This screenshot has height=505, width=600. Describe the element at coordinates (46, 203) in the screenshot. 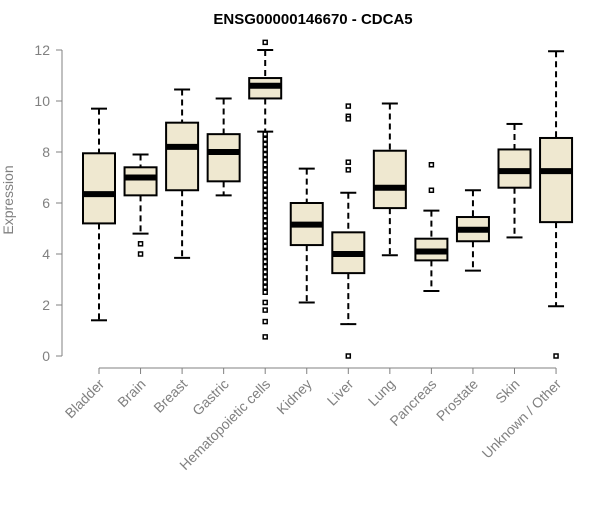

I see `y-tick-label: 6` at that location.